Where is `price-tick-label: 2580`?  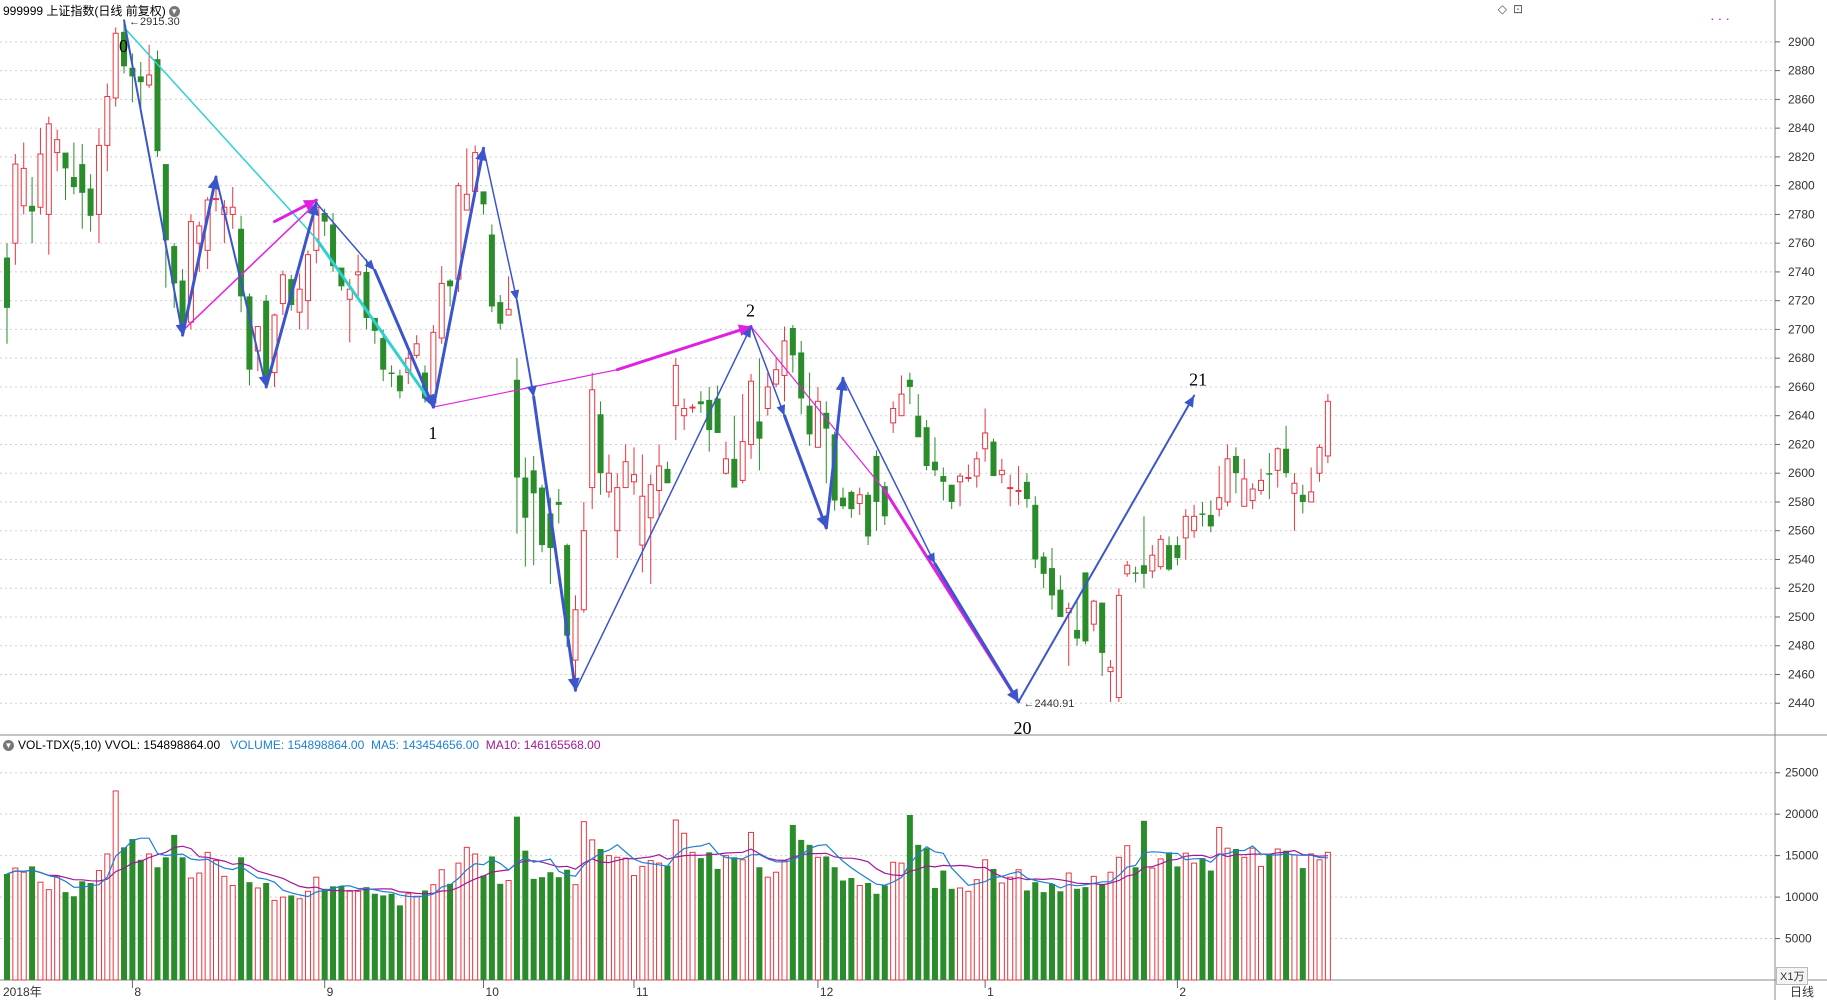 price-tick-label: 2580 is located at coordinates (1801, 502).